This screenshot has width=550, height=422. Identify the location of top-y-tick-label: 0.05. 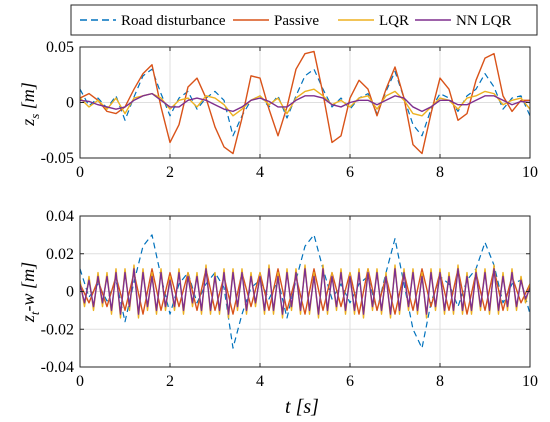
(60, 47).